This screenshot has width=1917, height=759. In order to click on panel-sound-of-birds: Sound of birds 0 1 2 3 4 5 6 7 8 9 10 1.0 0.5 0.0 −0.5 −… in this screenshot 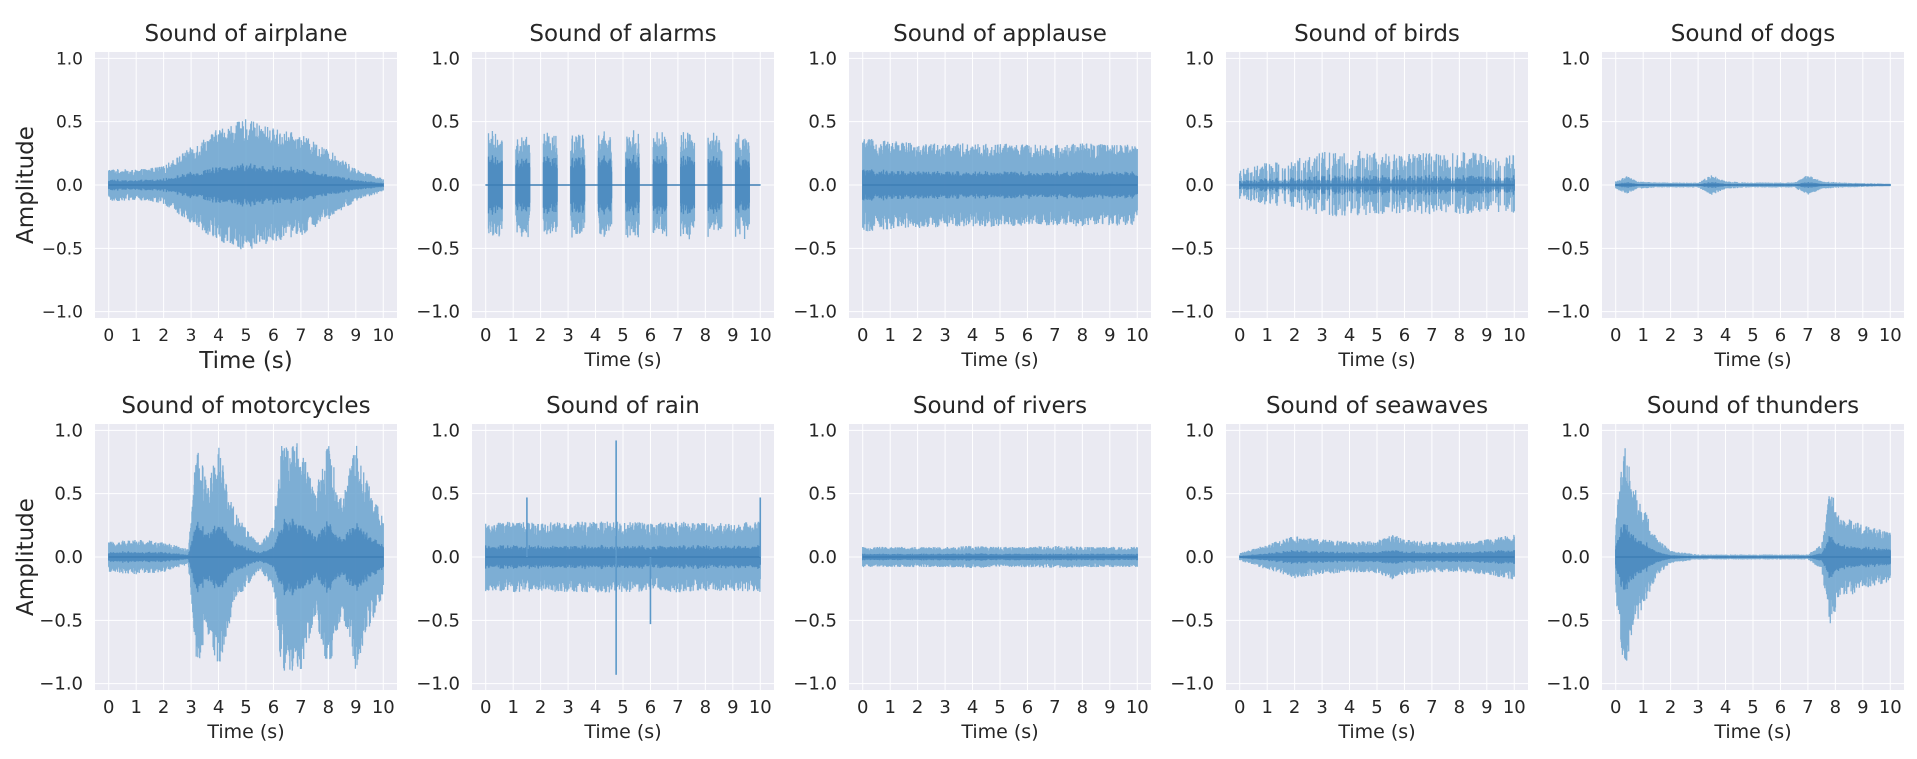, I will do `click(1349, 196)`.